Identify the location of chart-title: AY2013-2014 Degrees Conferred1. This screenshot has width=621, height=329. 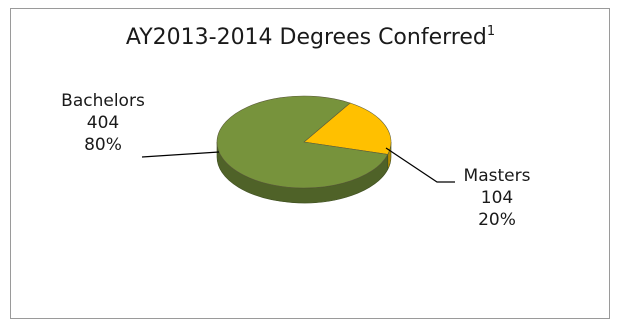
(310, 37).